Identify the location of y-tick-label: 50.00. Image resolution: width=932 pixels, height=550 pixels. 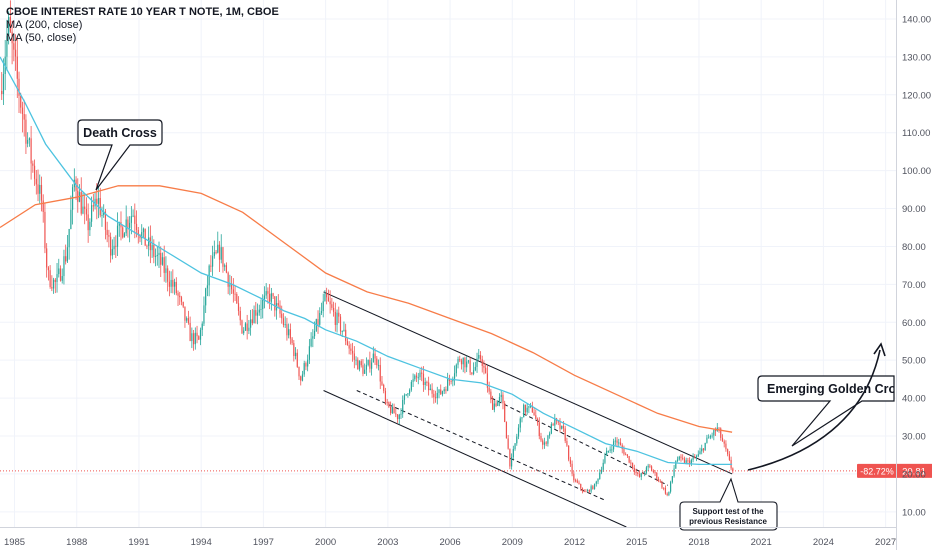
(914, 361).